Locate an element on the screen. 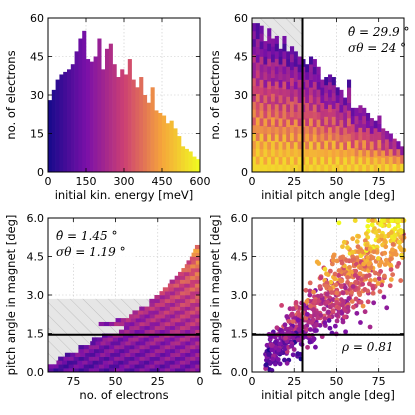  annotation-box is located at coordinates (372, 41).